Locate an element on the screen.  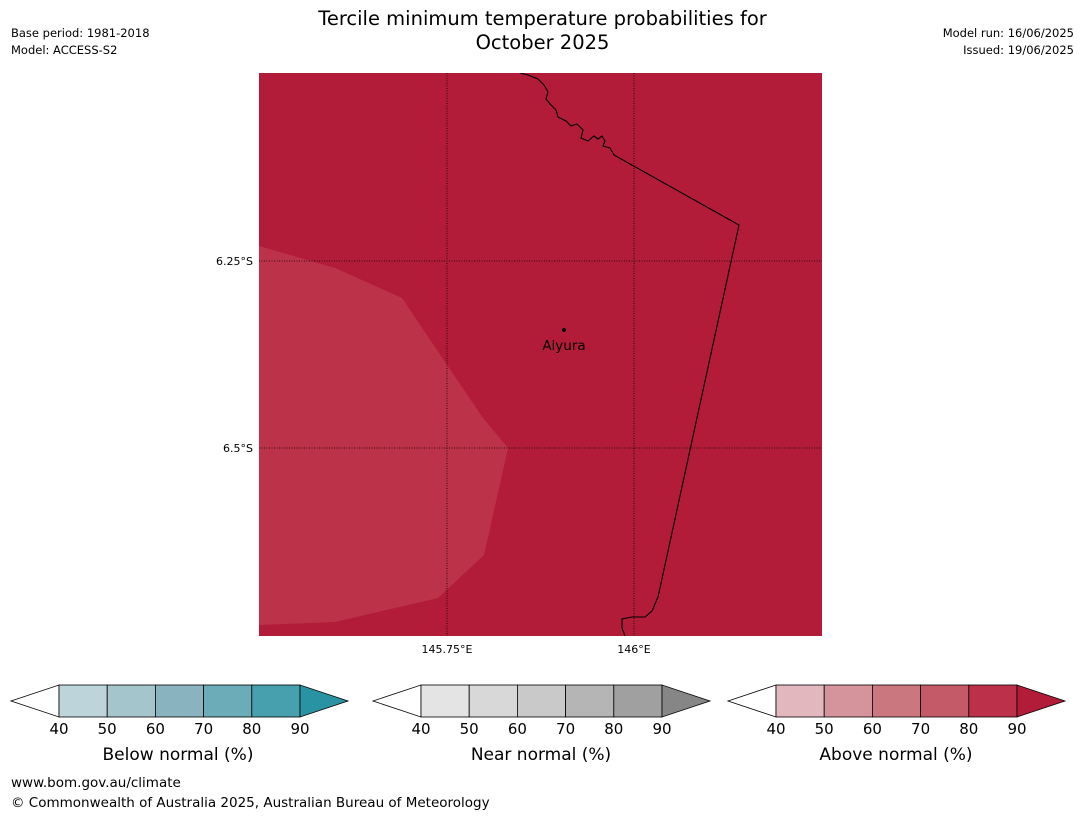
probability-fill-lower is located at coordinates (383, 435).